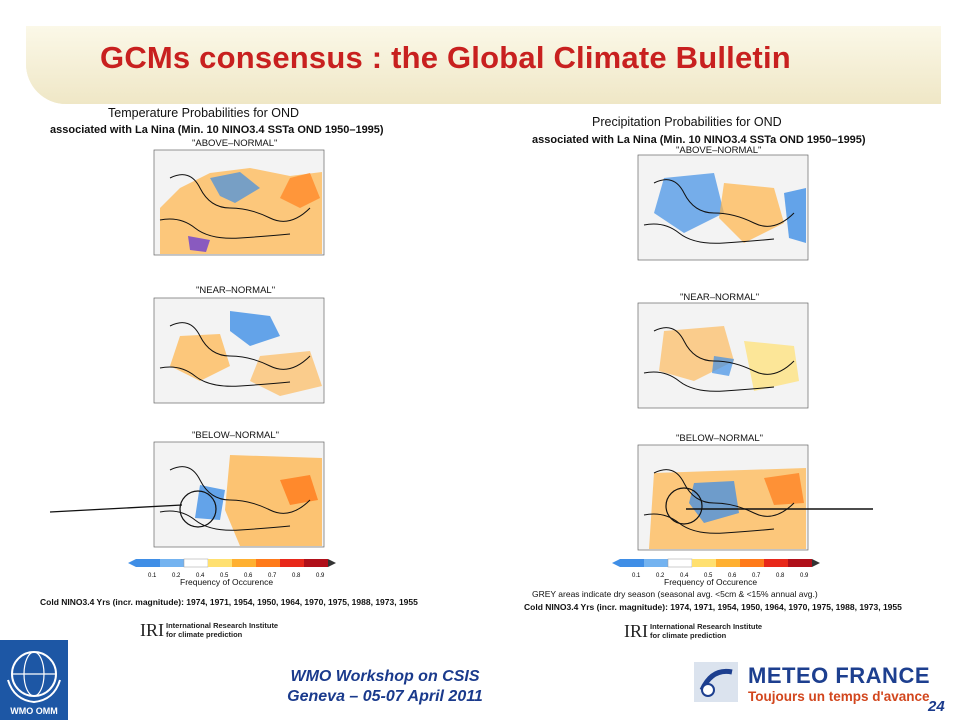 Image resolution: width=960 pixels, height=725 pixels. I want to click on left-map-label-above: "ABOVE–NORMAL", so click(235, 143).